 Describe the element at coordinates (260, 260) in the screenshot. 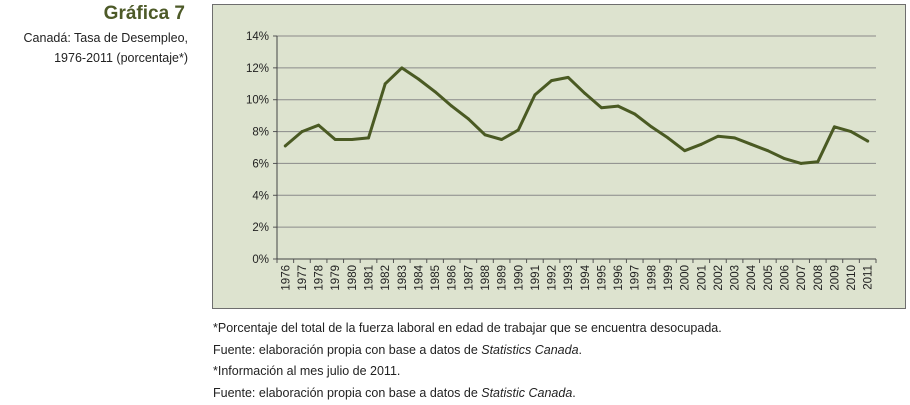

I see `y-tick-label: 0%` at that location.